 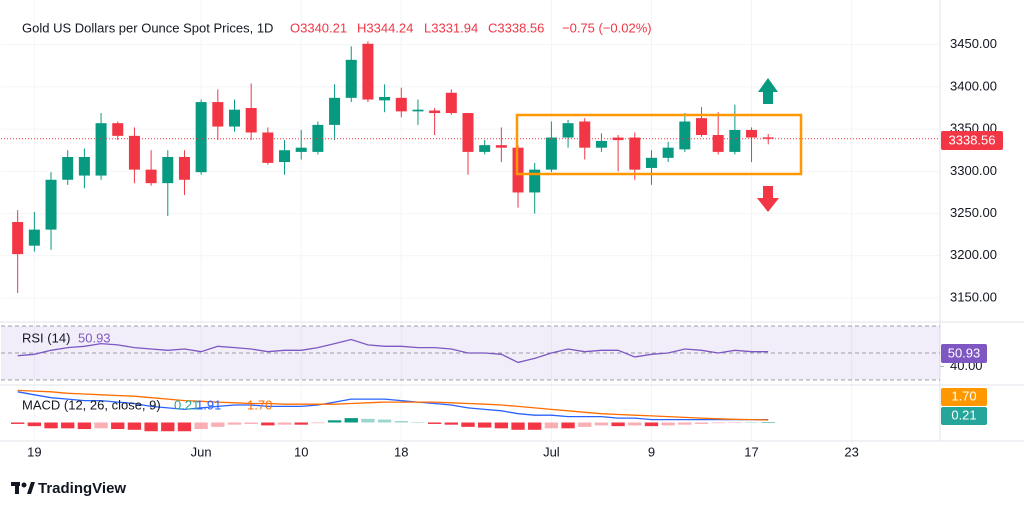 I want to click on down-arrow, so click(x=768, y=199).